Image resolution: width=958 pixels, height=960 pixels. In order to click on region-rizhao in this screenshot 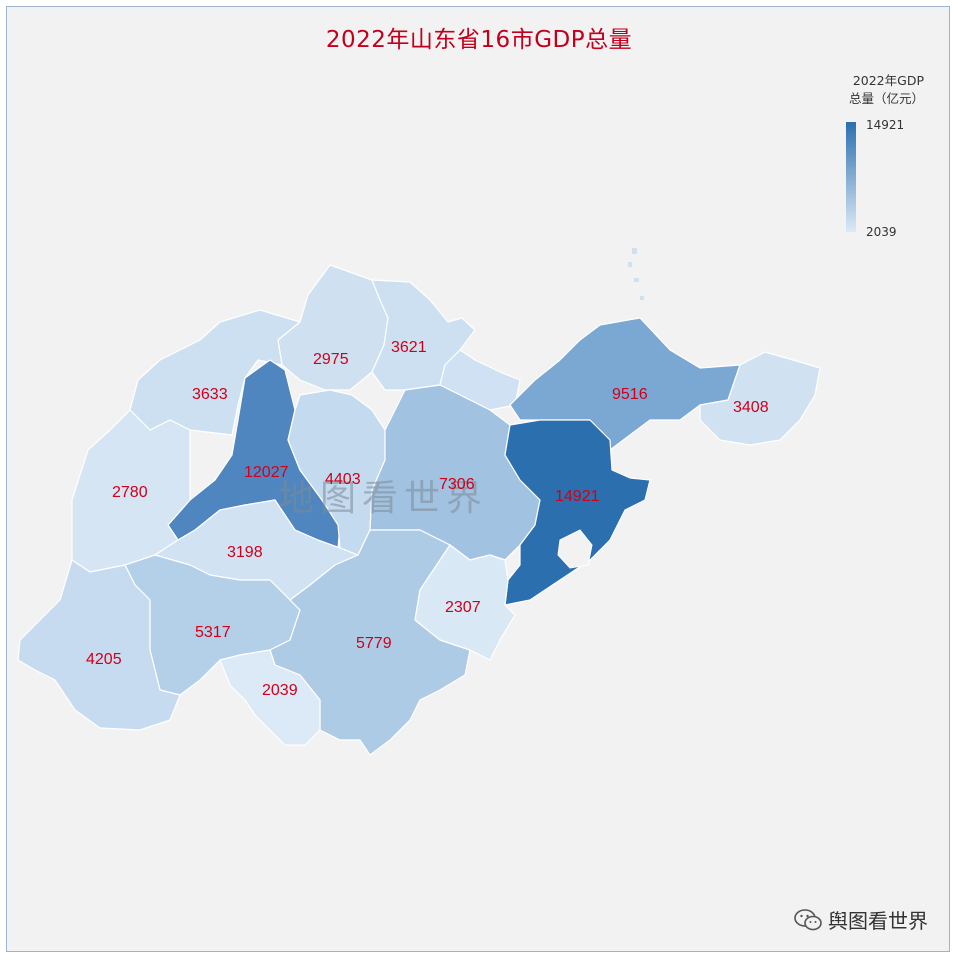, I will do `click(465, 602)`.